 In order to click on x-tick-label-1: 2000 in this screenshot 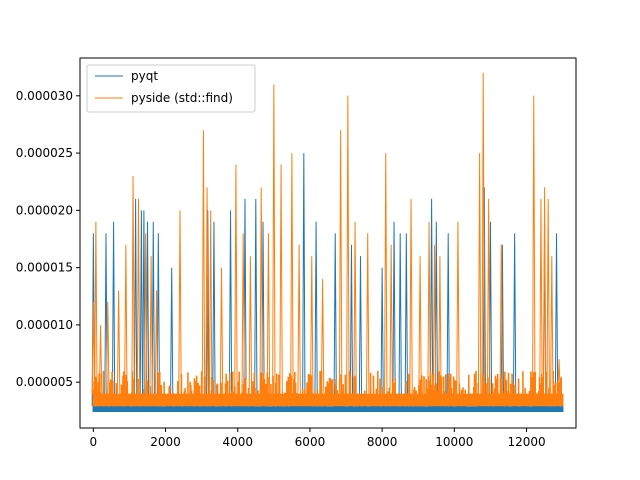, I will do `click(165, 442)`.